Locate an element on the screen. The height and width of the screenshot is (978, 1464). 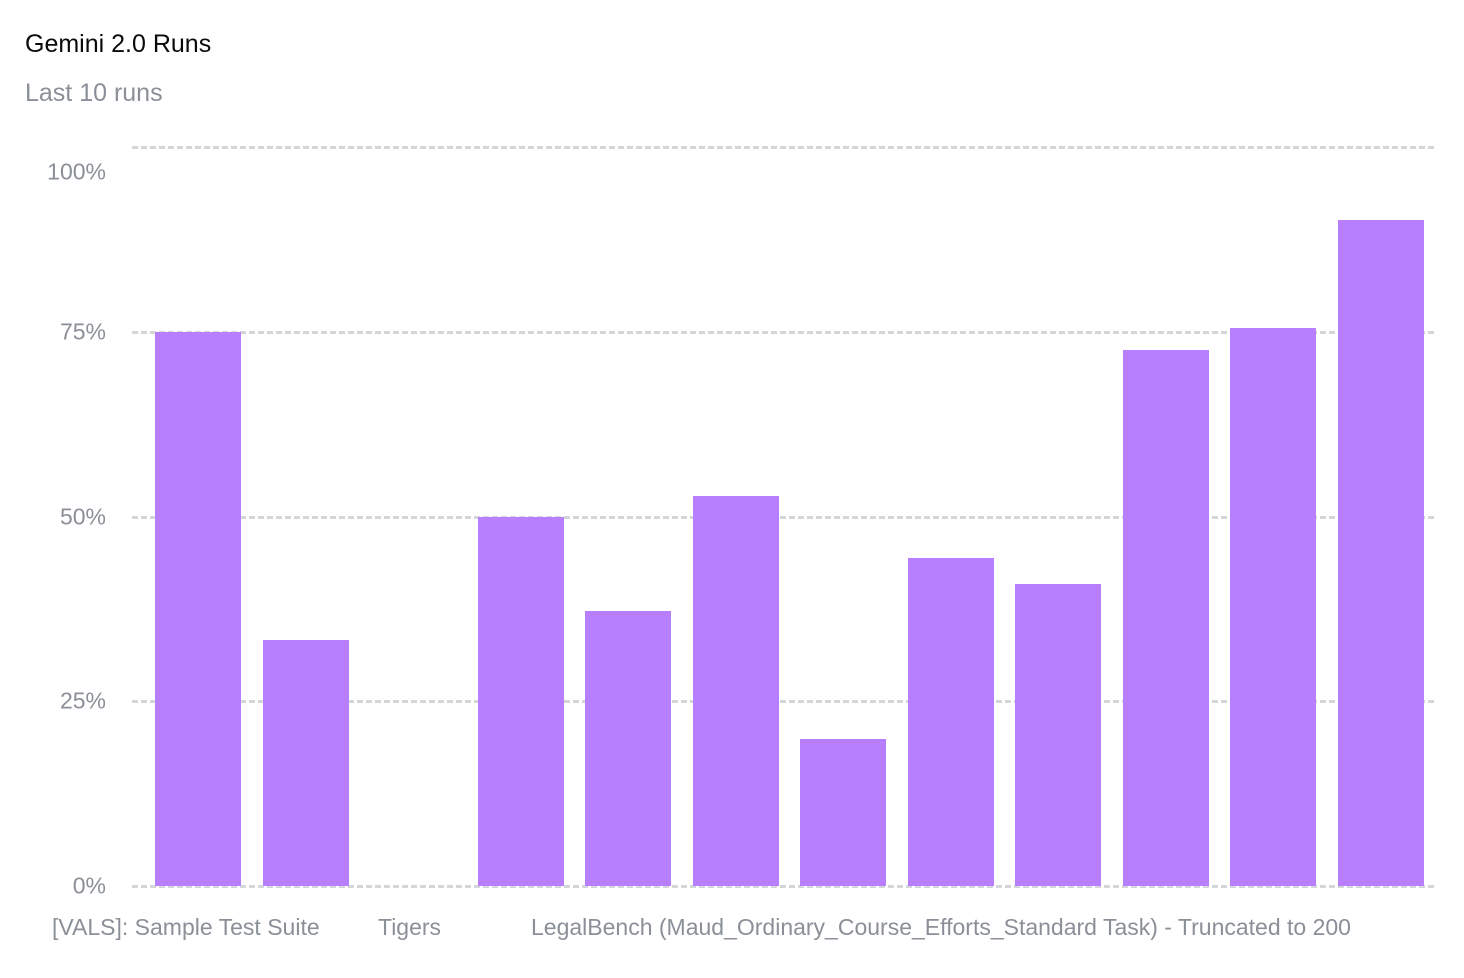
chart-subtitle: Last 10 runs is located at coordinates (94, 93).